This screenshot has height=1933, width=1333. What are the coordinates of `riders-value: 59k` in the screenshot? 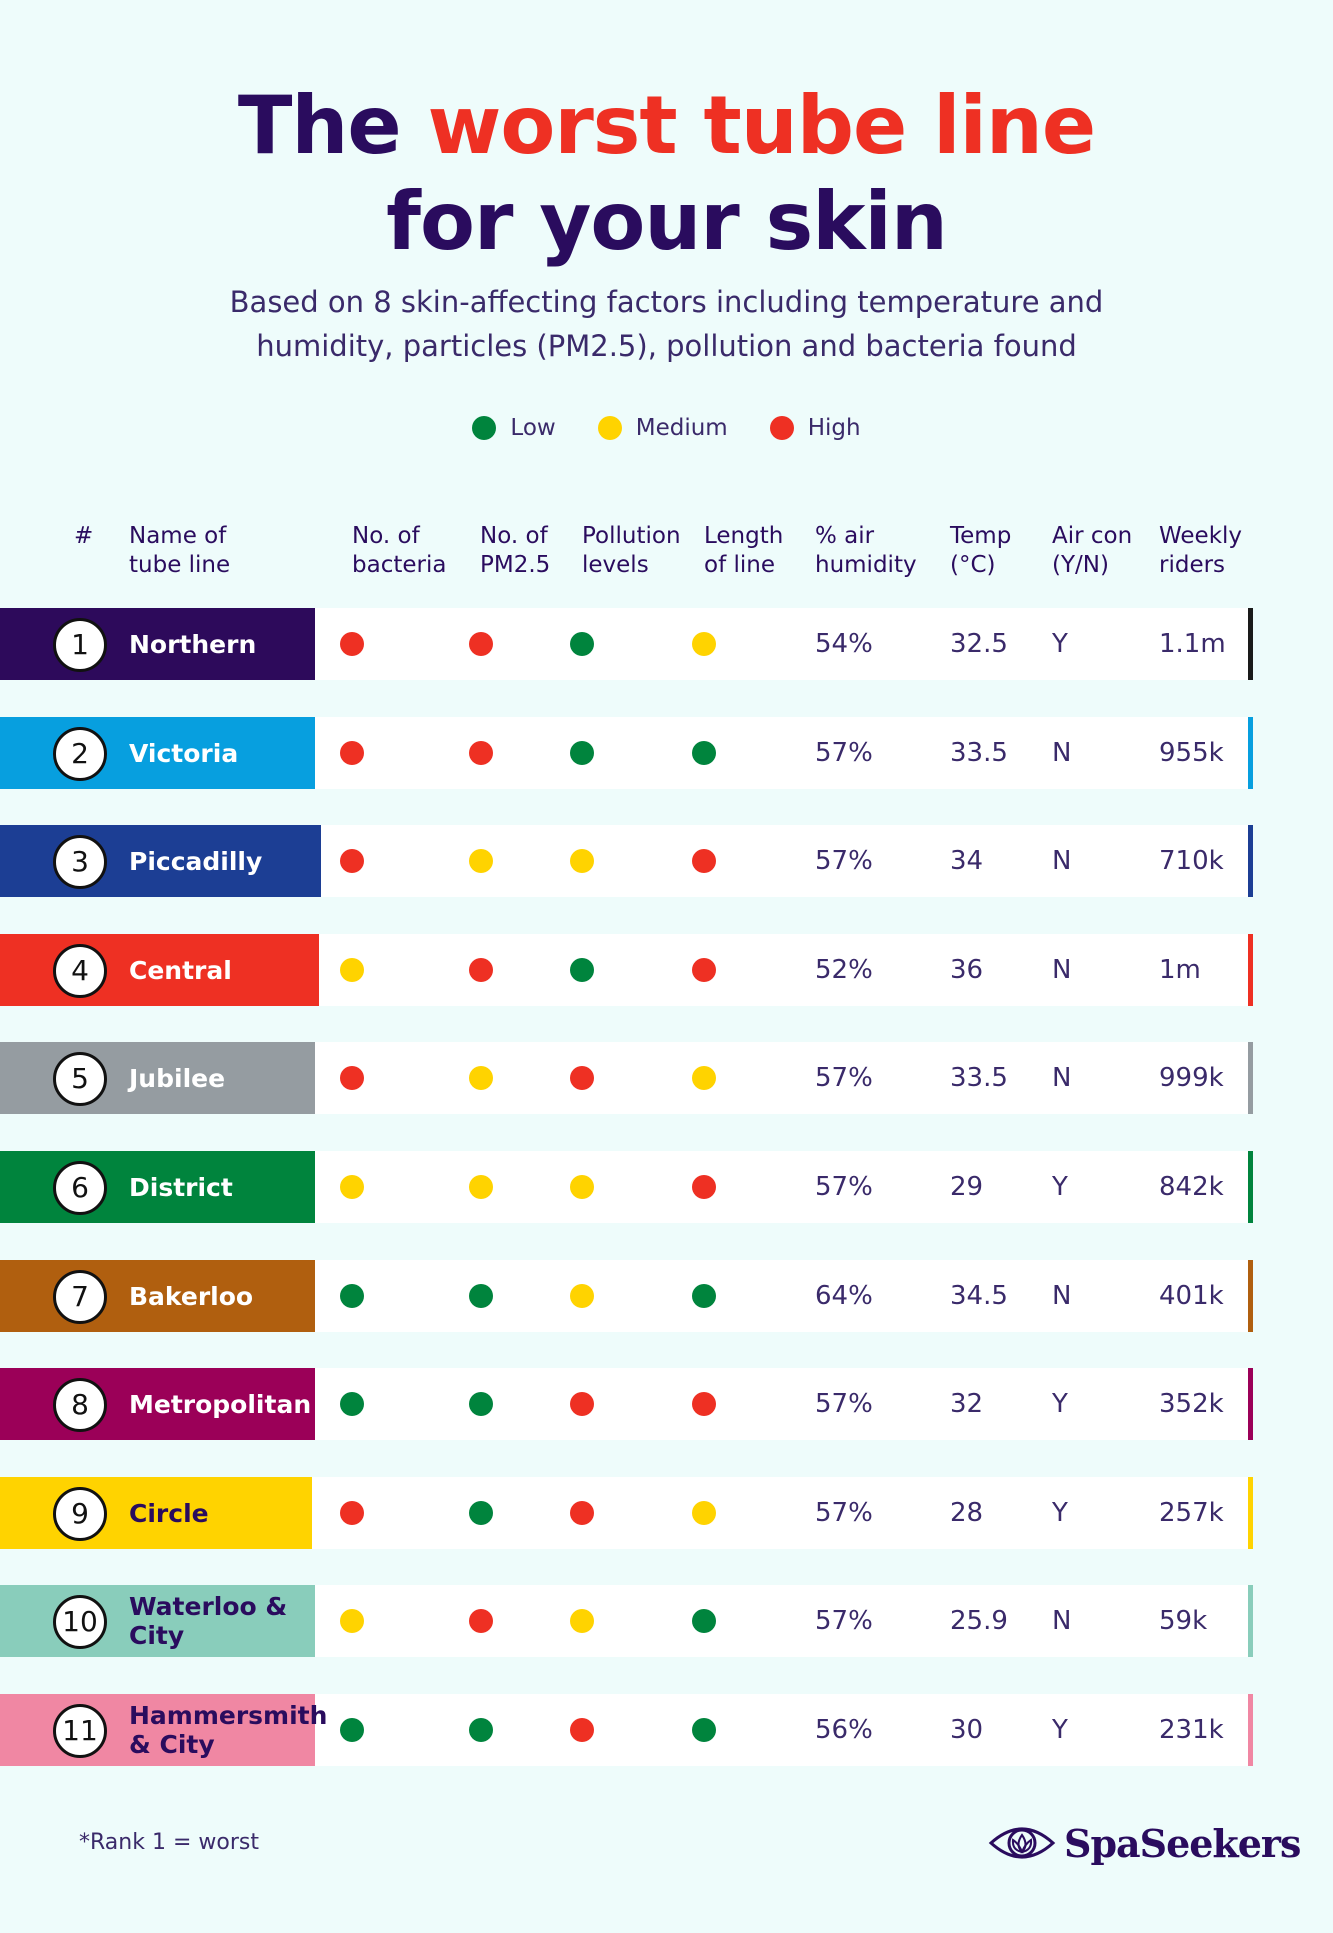 It's located at (1183, 1621).